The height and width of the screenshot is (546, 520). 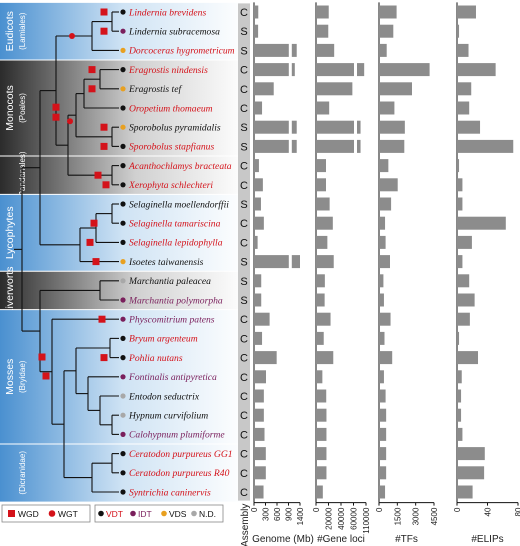 I want to click on x-tick-label: 1400, so click(x=300, y=516).